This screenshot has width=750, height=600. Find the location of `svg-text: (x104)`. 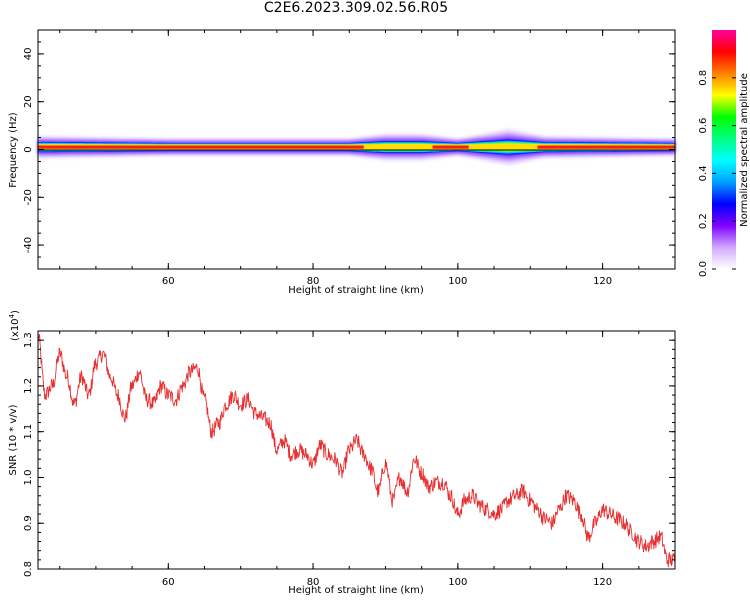

svg-text: (x104) is located at coordinates (14, 325).